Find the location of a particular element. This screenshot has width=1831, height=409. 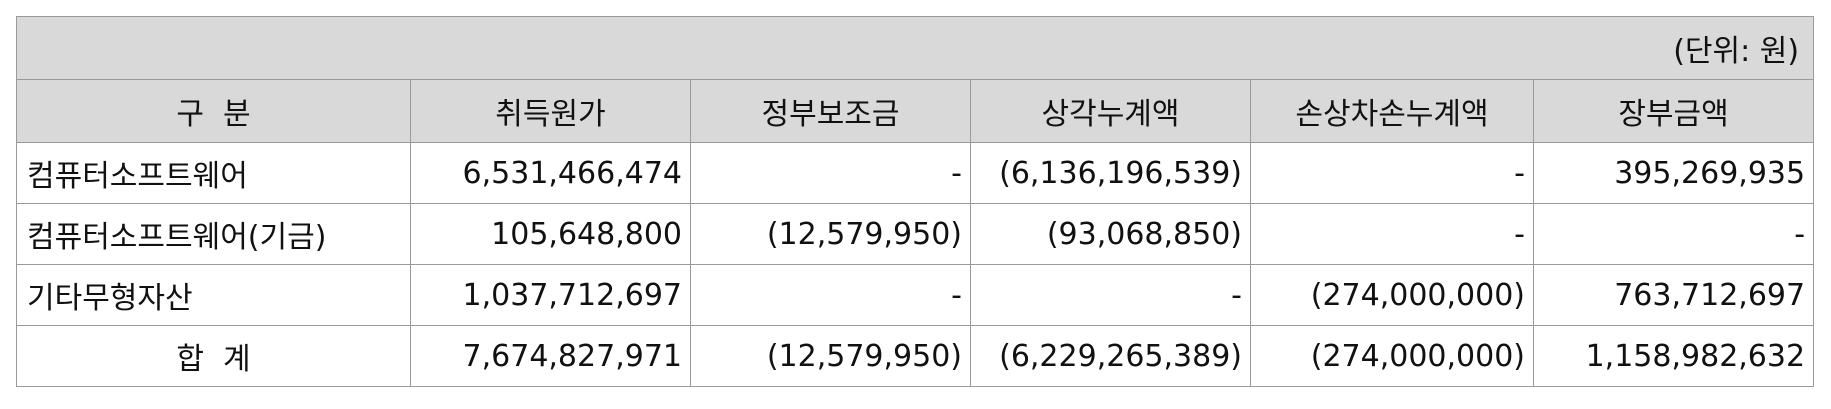

cell-accumulated-amortization: - is located at coordinates (1110, 295).